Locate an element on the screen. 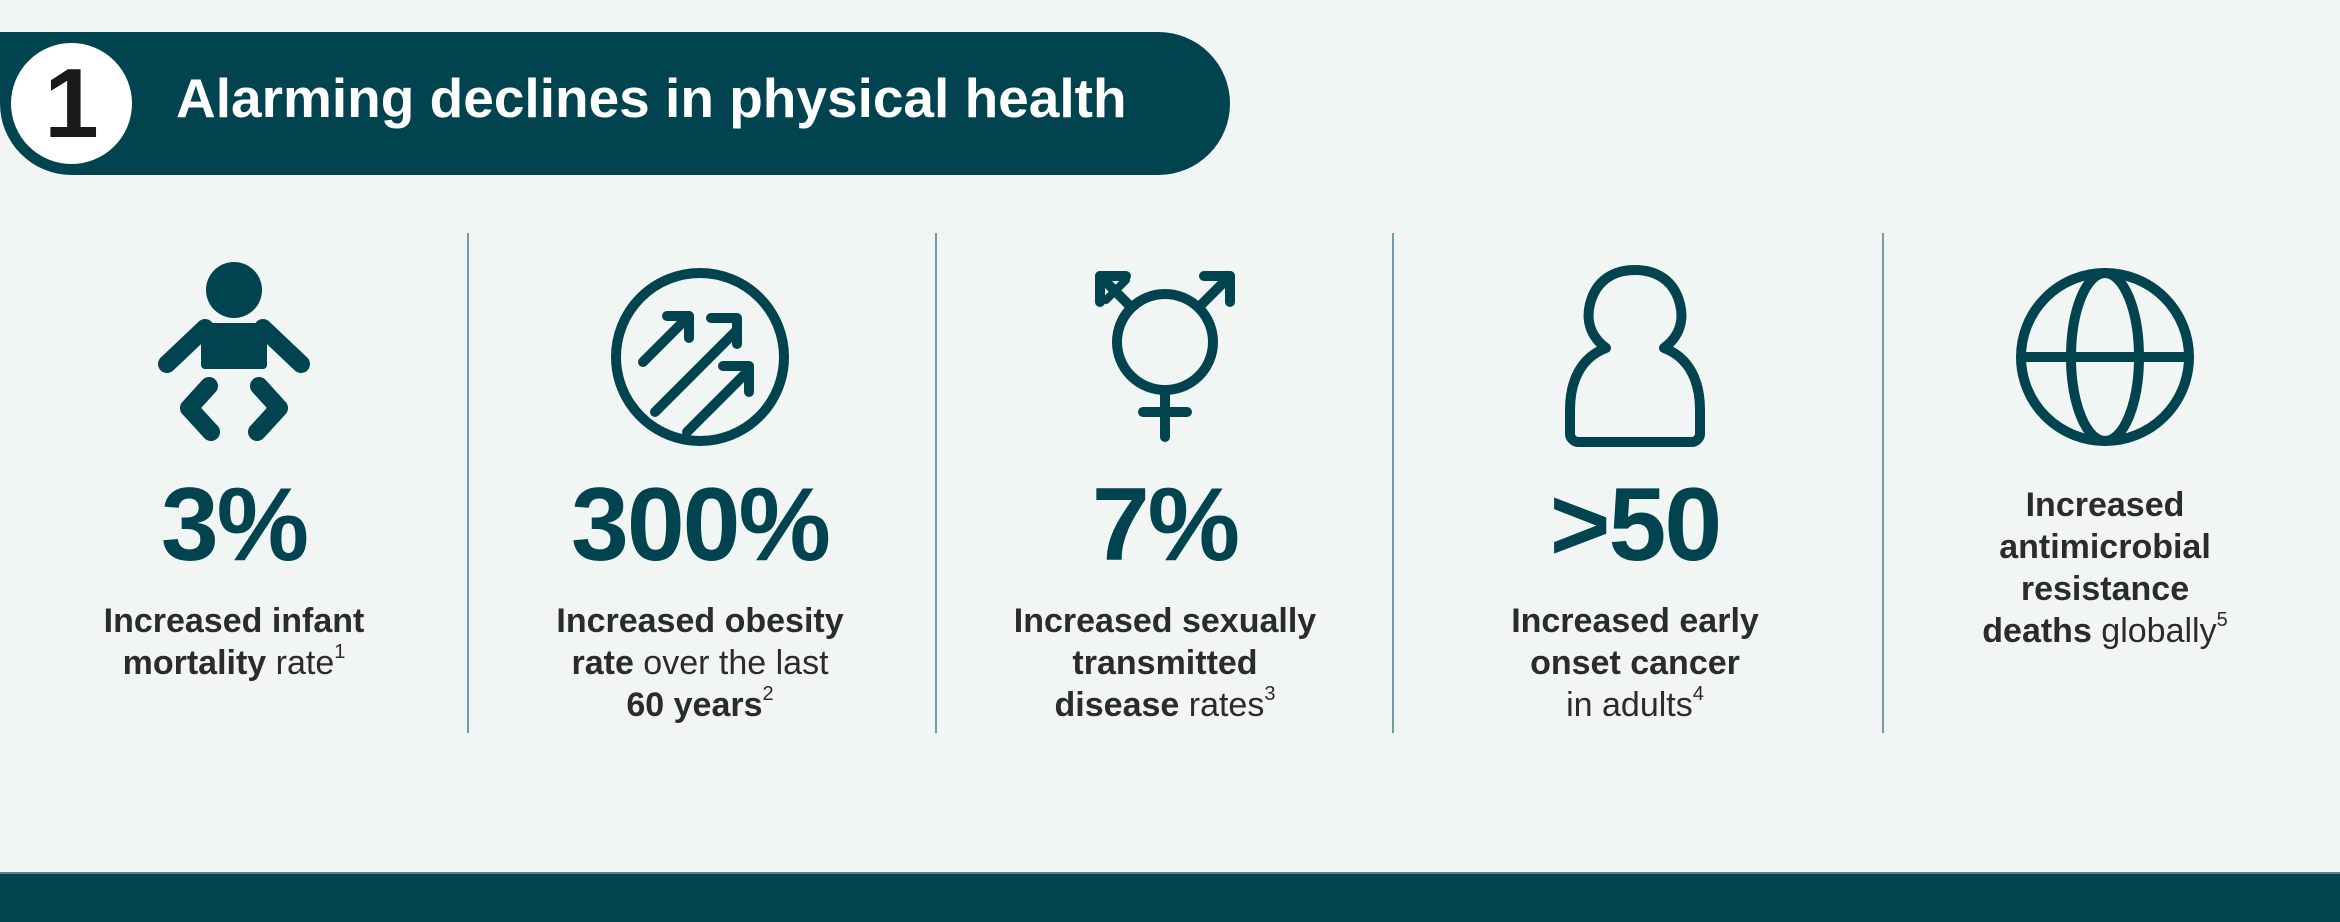 This screenshot has width=2340, height=922. stat-value: 300% is located at coordinates (701, 525).